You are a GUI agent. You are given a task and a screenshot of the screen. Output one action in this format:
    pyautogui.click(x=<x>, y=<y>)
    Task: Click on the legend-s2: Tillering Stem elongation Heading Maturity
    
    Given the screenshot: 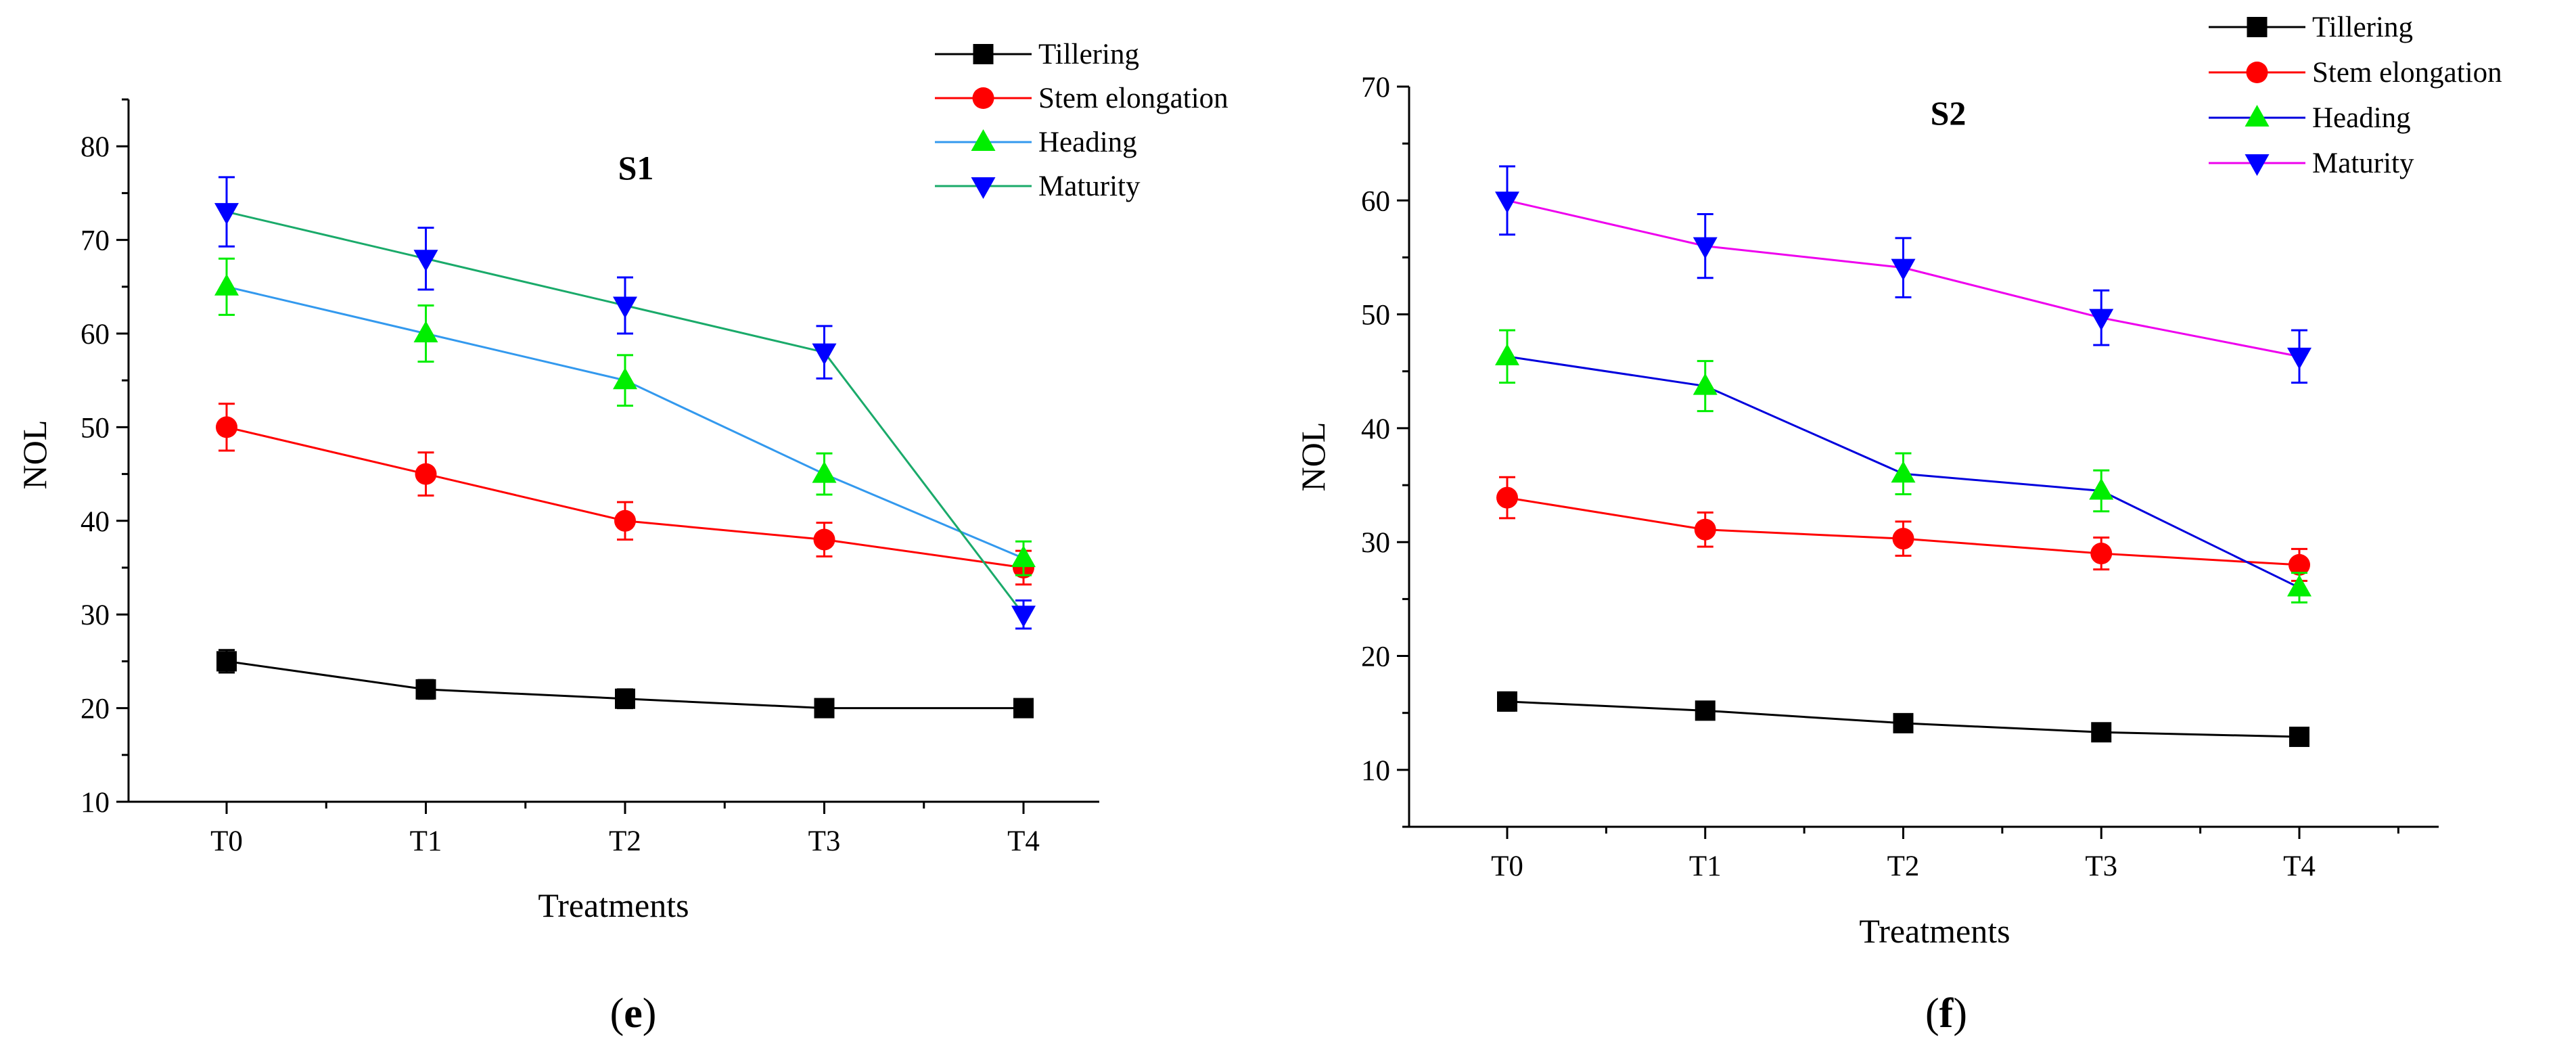 What is the action you would take?
    pyautogui.click(x=2355, y=95)
    